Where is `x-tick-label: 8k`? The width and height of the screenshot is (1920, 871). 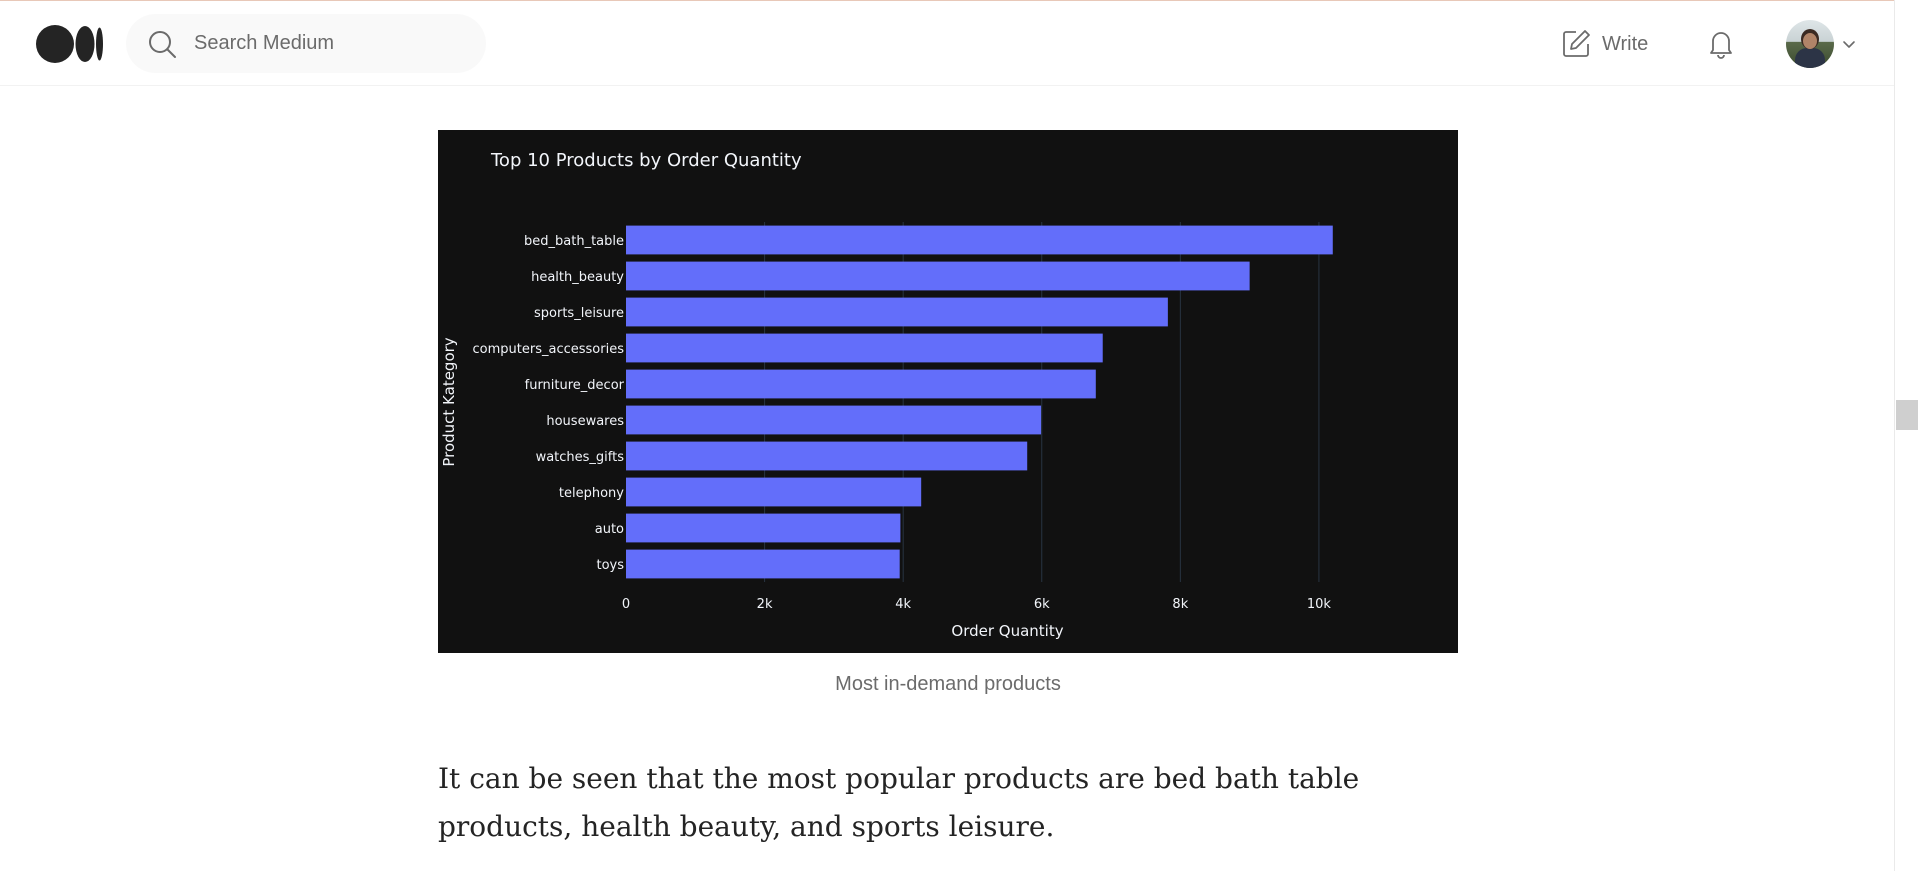
x-tick-label: 8k is located at coordinates (1180, 604).